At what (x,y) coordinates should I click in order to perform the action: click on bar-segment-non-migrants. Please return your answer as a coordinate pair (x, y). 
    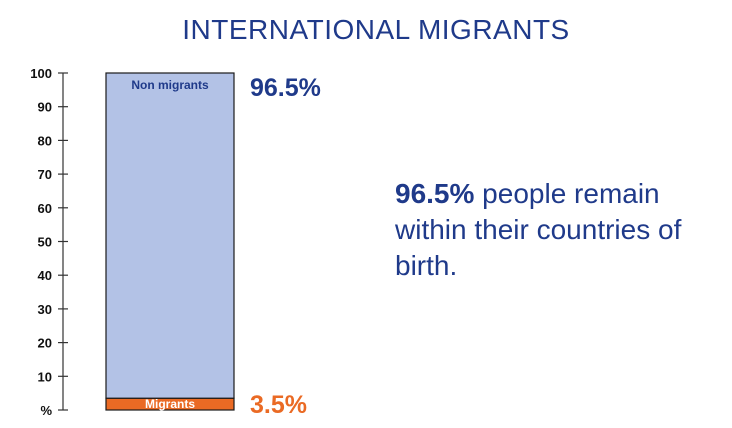
    Looking at the image, I should click on (170, 235).